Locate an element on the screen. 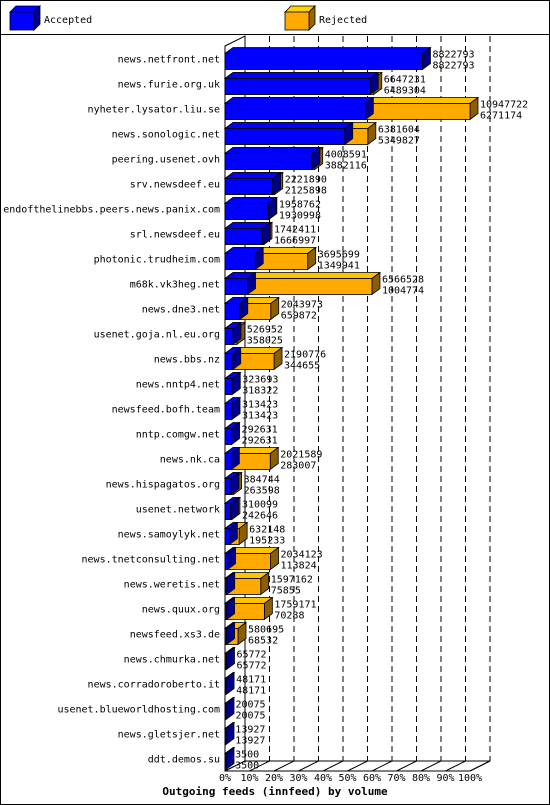  category-label: news.gletsjer.net is located at coordinates (169, 735).